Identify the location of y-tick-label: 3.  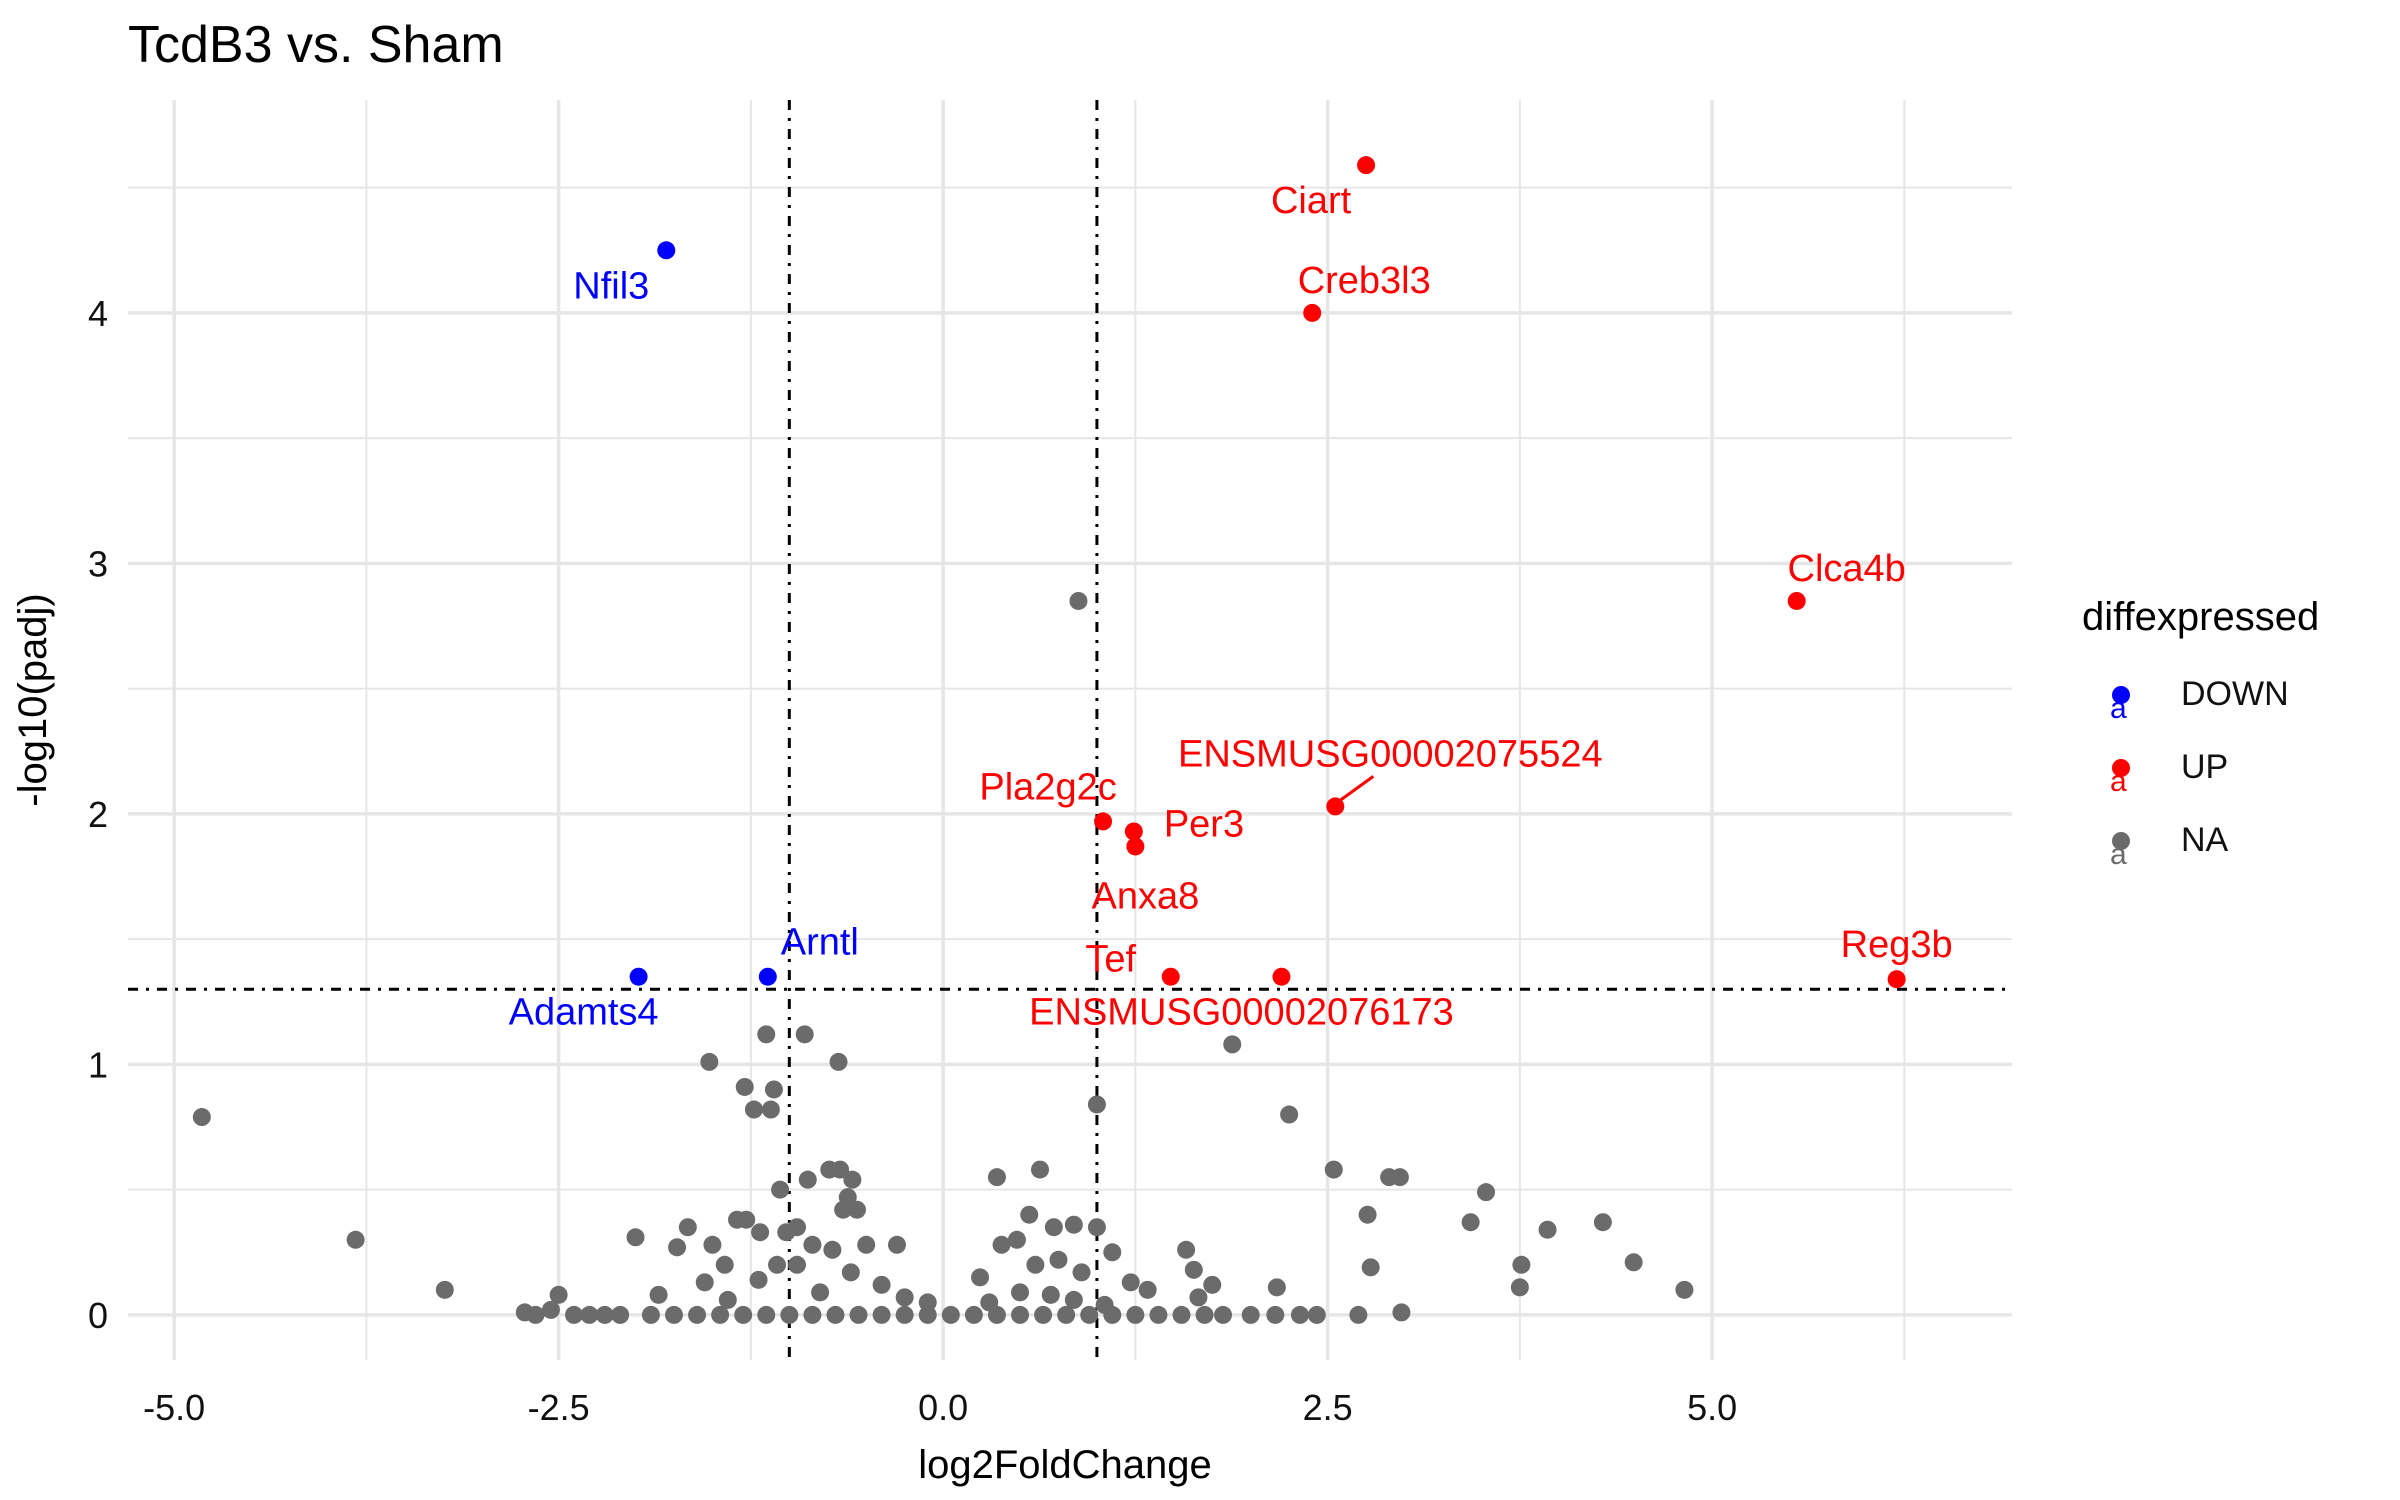
(98, 563).